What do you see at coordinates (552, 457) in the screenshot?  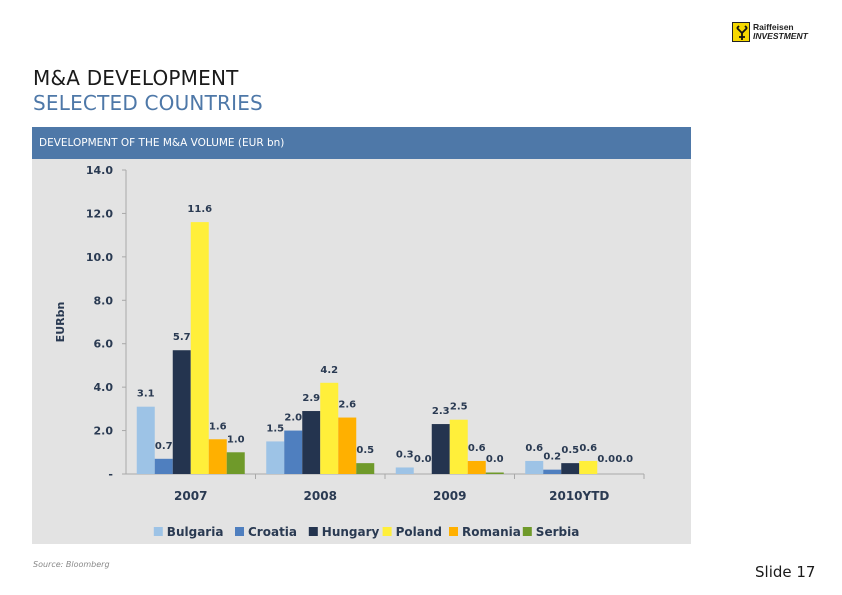 I see `data-label: 0.2` at bounding box center [552, 457].